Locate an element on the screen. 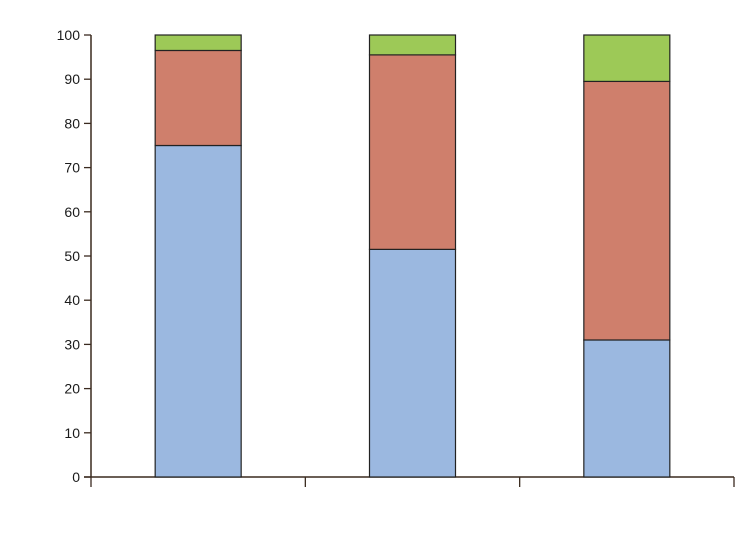 Image resolution: width=739 pixels, height=559 pixels. y-tick-label-60: 60 is located at coordinates (72, 212).